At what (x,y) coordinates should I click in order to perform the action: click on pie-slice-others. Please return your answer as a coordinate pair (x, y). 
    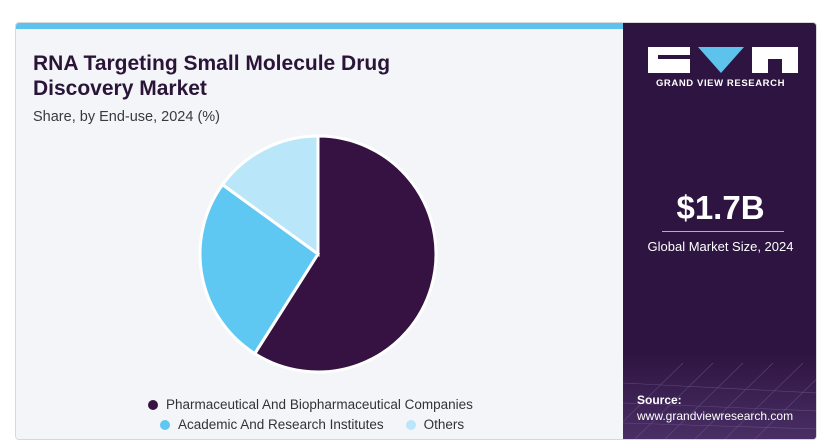
    Looking at the image, I should click on (270, 195).